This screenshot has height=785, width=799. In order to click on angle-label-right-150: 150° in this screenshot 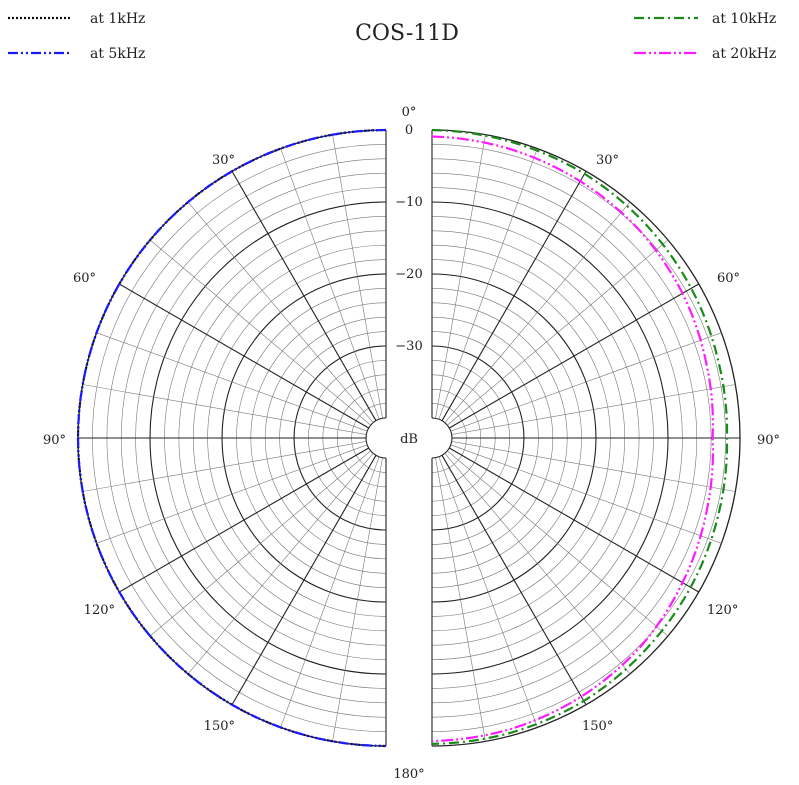, I will do `click(597, 726)`.